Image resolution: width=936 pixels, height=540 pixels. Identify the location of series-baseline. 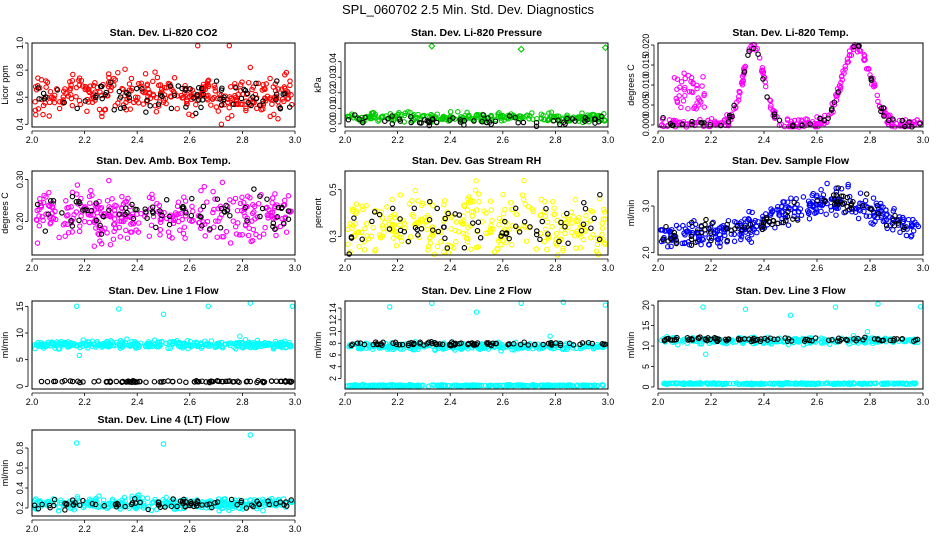
(790, 383).